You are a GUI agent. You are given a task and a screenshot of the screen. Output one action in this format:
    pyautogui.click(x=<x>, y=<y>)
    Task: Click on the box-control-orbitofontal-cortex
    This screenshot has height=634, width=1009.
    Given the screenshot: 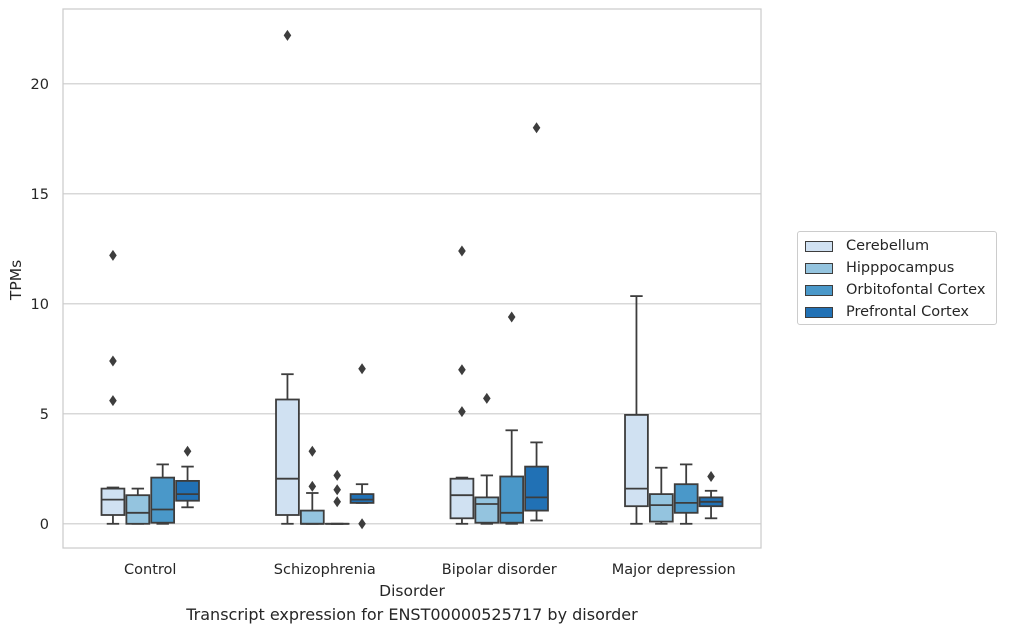 What is the action you would take?
    pyautogui.click(x=163, y=494)
    